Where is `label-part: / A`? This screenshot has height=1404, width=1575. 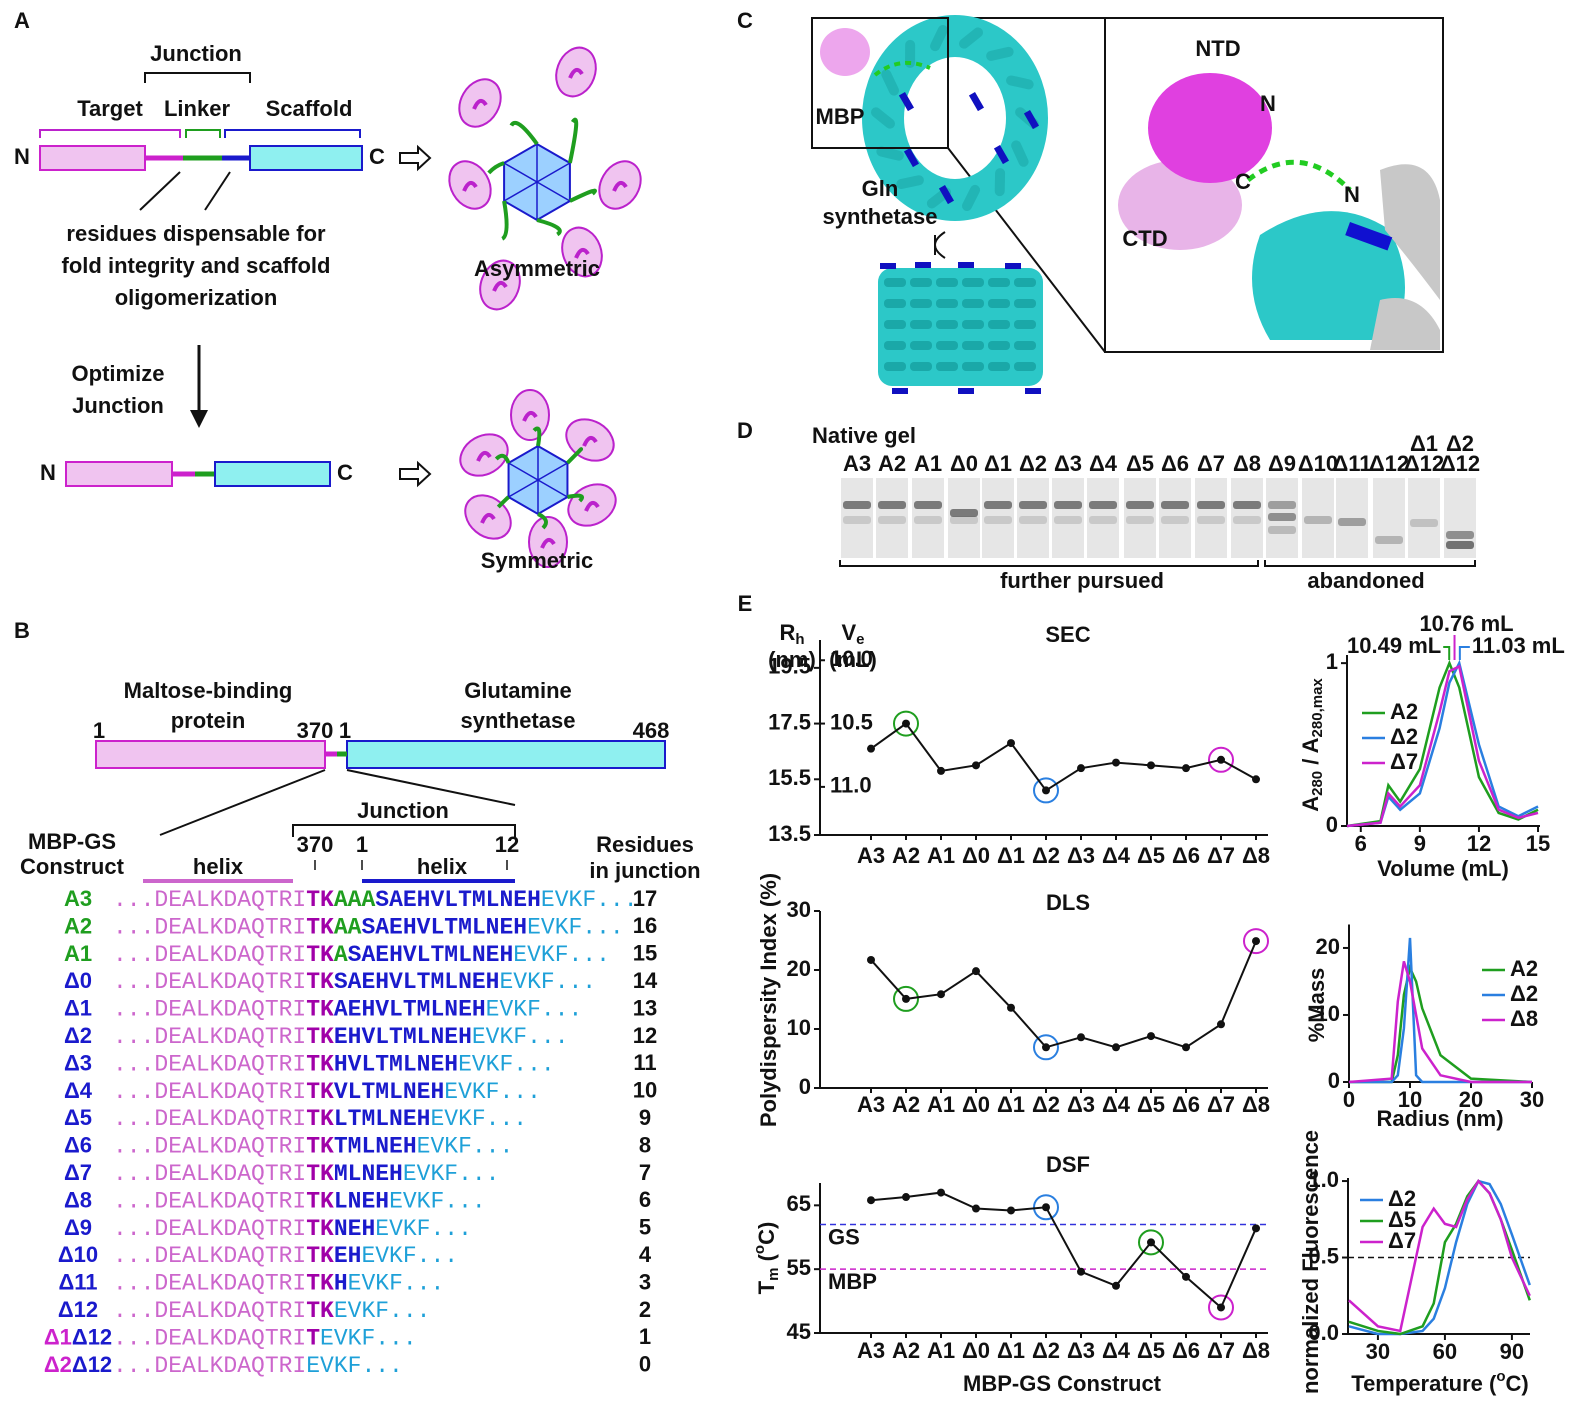
label-part: / A is located at coordinates (1310, 754).